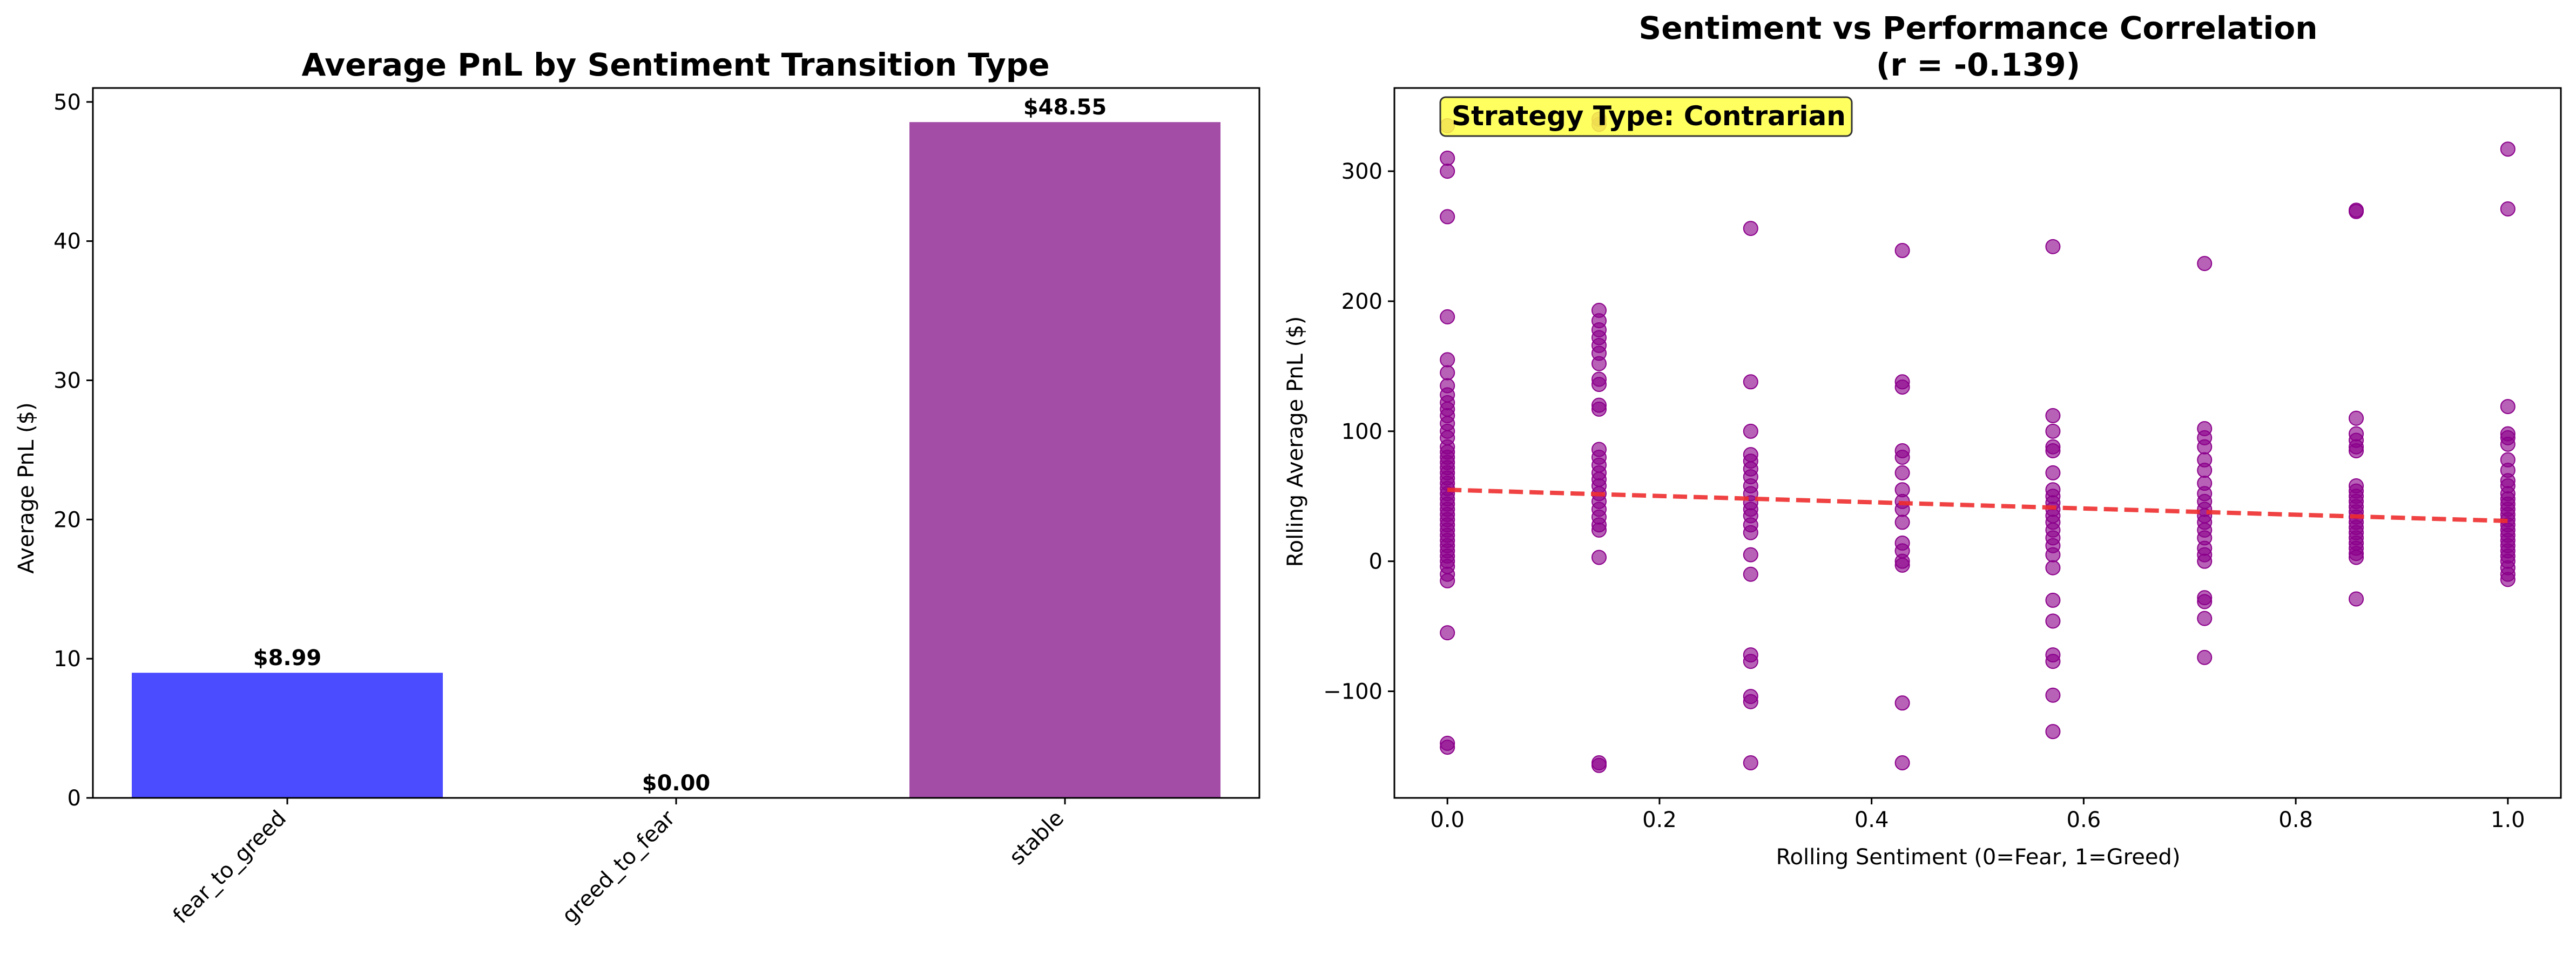 The width and height of the screenshot is (2576, 955). Describe the element at coordinates (1659, 820) in the screenshot. I see `x-tick-label: 0.2` at that location.